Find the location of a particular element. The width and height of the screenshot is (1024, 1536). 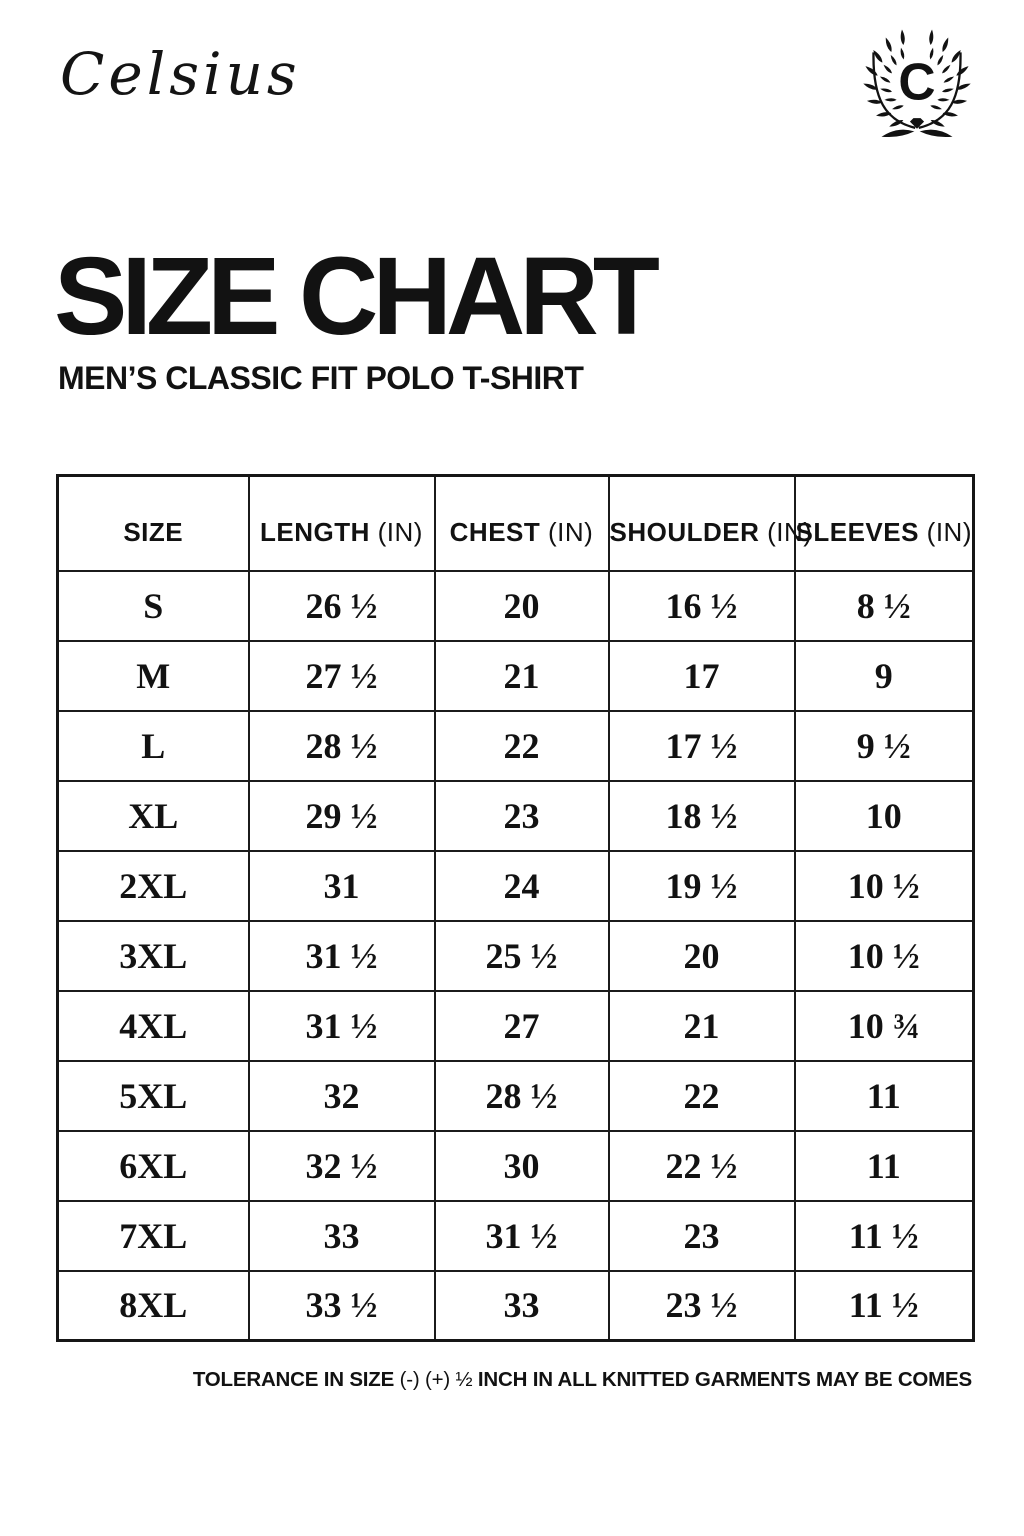

measurement-cell: 32 ½ is located at coordinates (341, 1165).